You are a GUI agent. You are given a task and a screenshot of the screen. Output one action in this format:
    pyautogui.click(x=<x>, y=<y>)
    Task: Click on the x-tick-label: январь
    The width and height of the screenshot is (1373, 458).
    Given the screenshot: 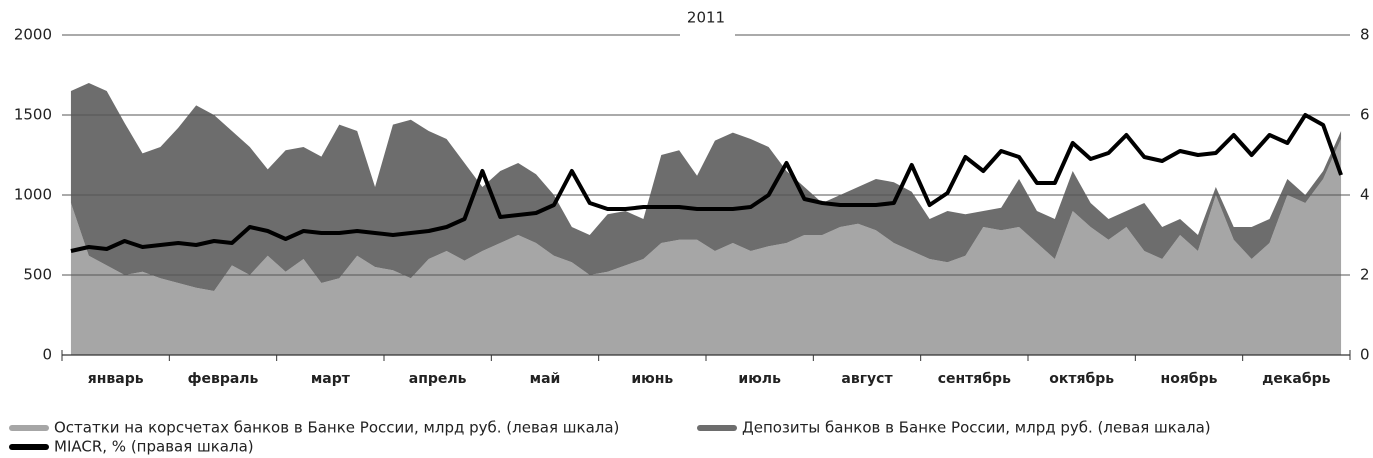 What is the action you would take?
    pyautogui.click(x=116, y=379)
    